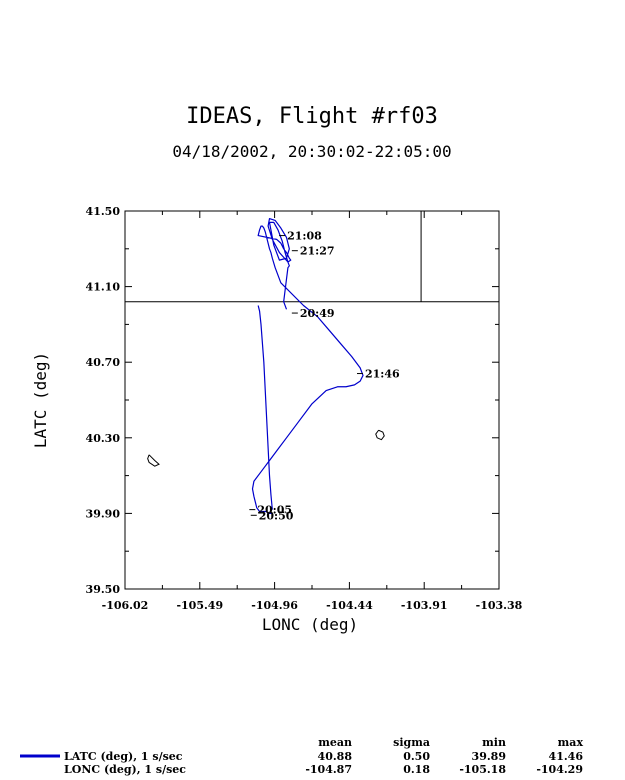  Describe the element at coordinates (489, 756) in the screenshot. I see `legend-min-latc: 39.89` at that location.